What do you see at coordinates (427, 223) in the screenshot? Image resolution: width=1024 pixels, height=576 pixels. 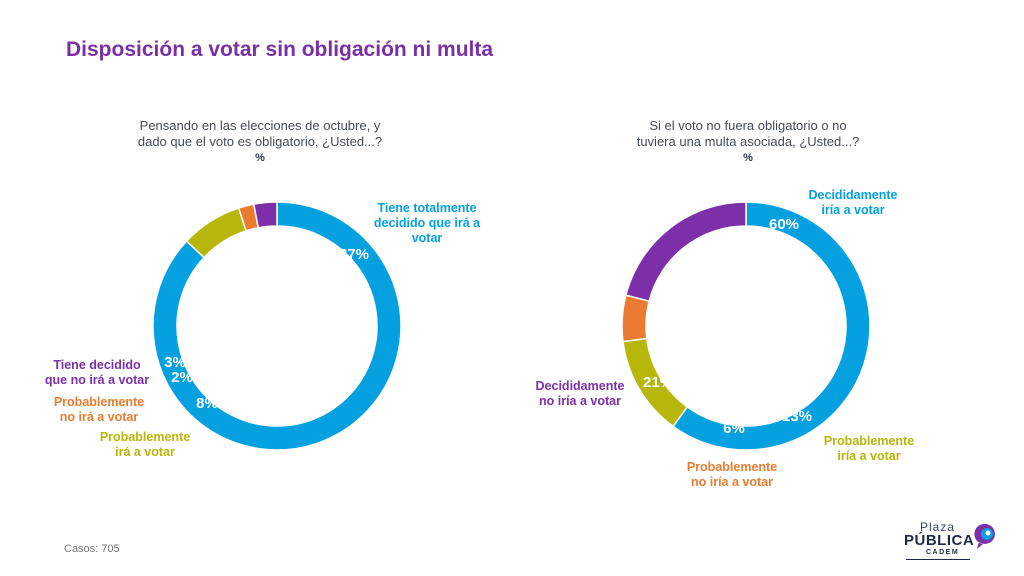 I see `chart1-category-label-1: Tiene totalmente decidido que irá a votar` at bounding box center [427, 223].